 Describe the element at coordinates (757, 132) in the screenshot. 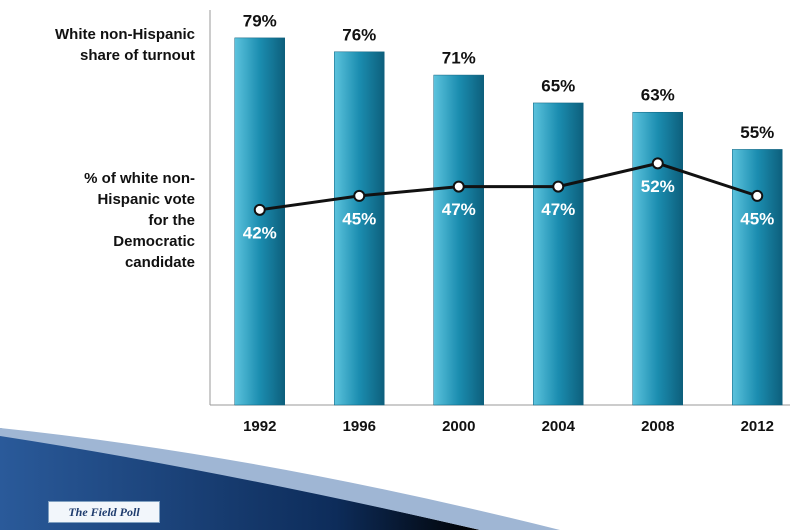

I see `bar-value-label: 55%` at that location.